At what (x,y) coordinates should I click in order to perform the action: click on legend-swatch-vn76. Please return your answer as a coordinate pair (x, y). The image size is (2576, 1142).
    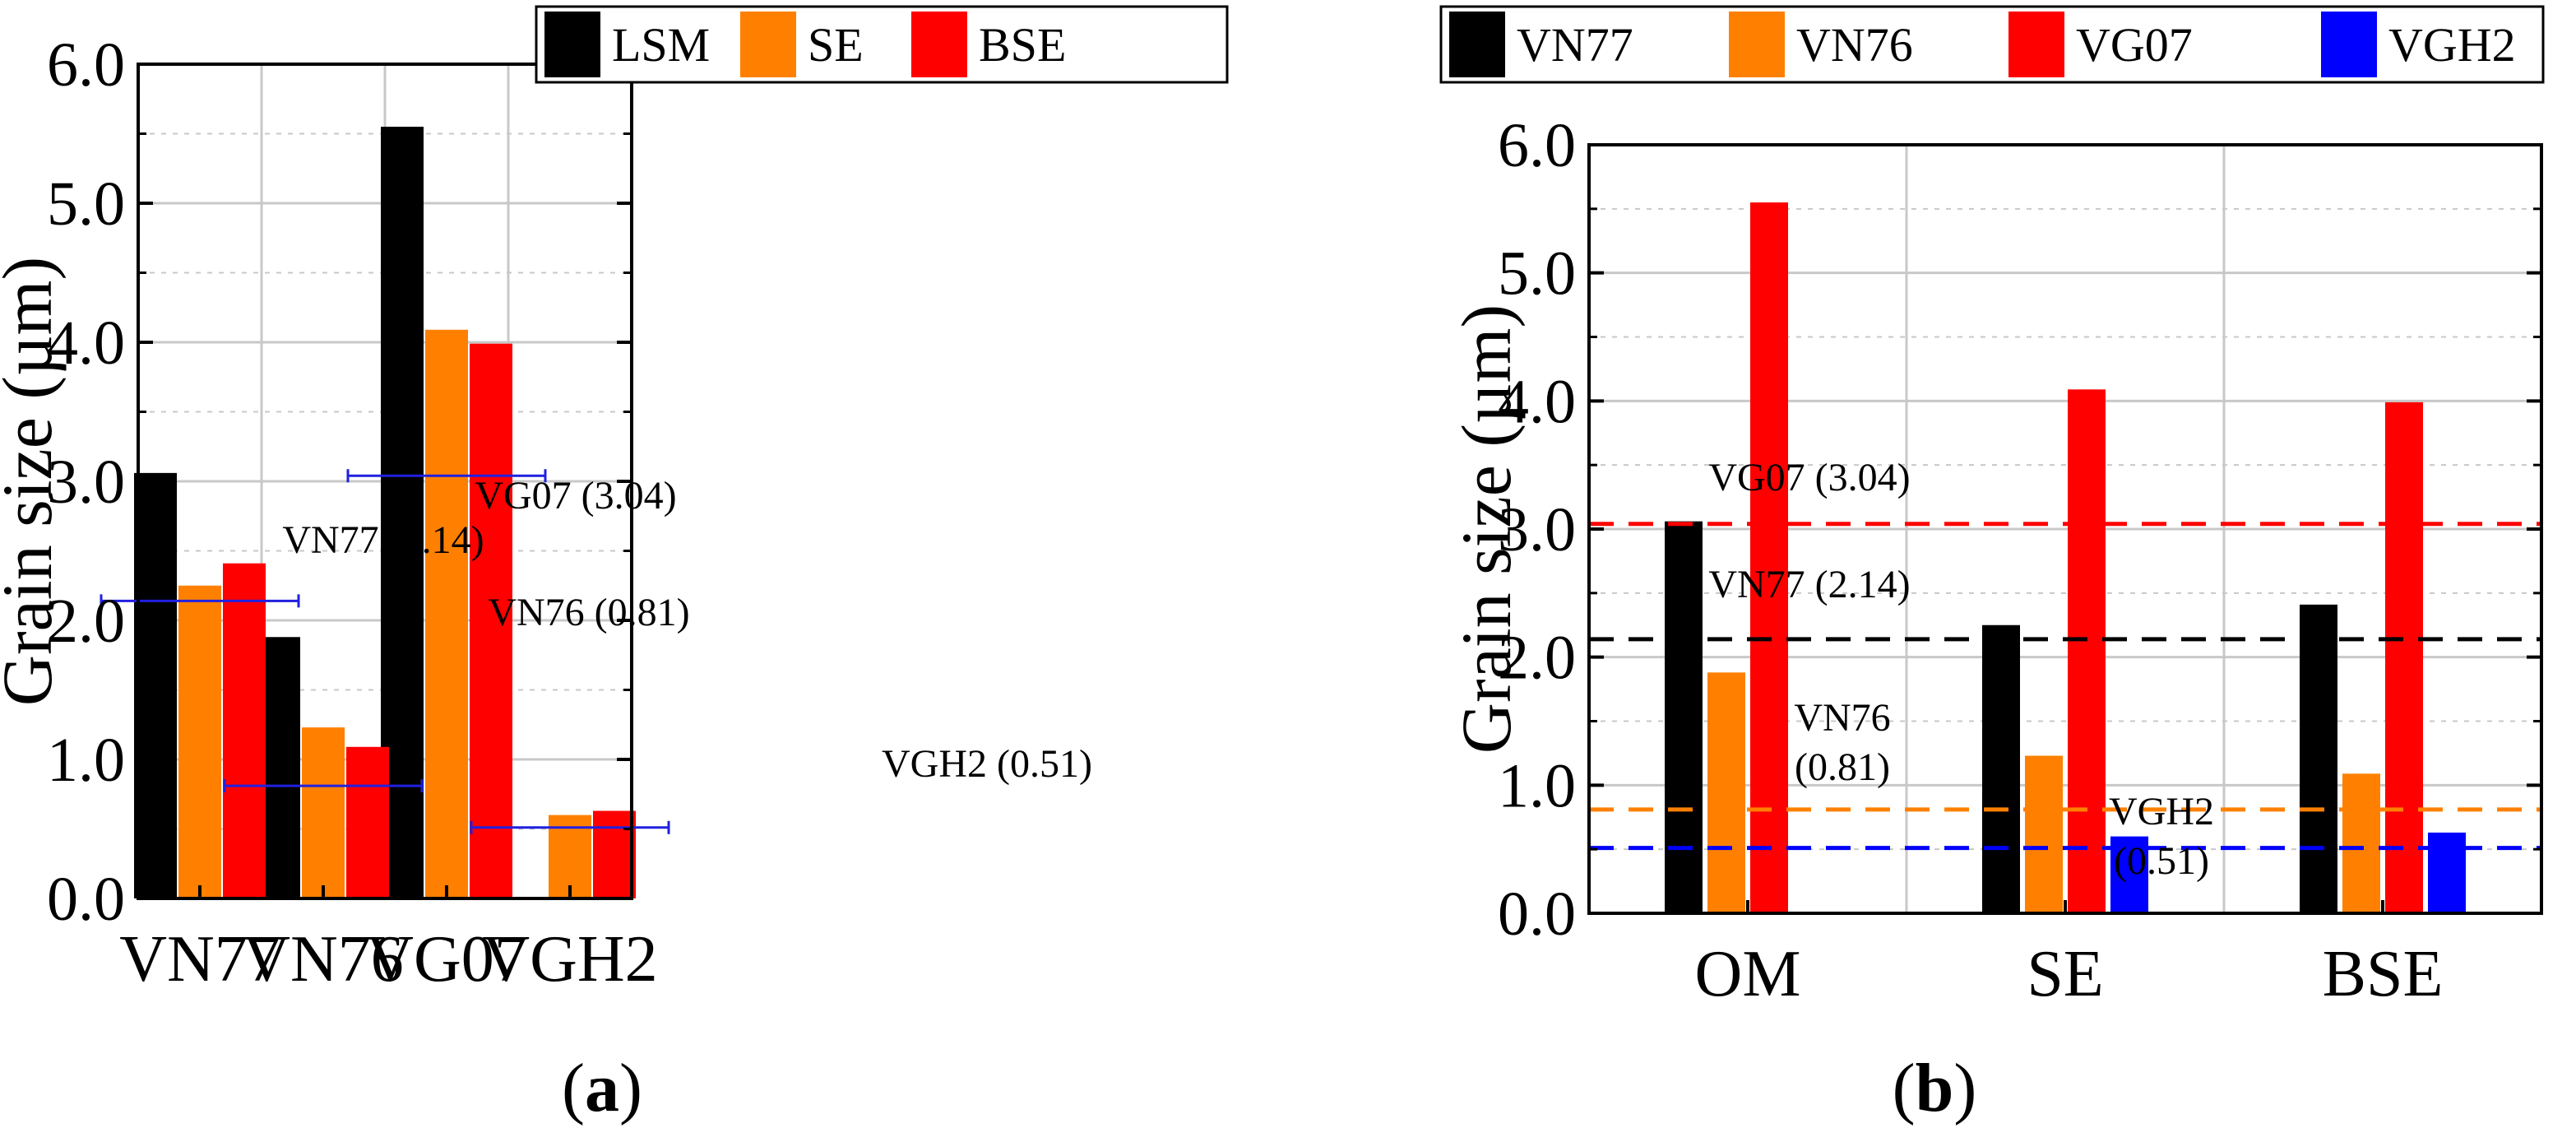
    Looking at the image, I should click on (1757, 44).